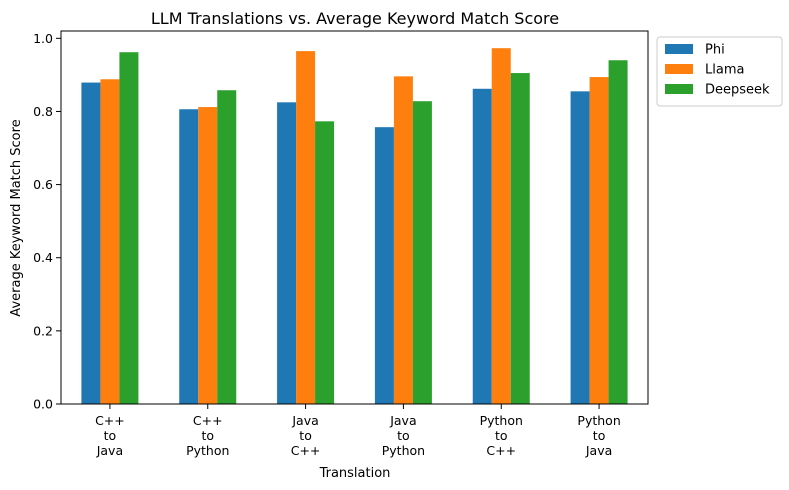 The width and height of the screenshot is (789, 490). What do you see at coordinates (679, 49) in the screenshot?
I see `legend-swatch-phi` at bounding box center [679, 49].